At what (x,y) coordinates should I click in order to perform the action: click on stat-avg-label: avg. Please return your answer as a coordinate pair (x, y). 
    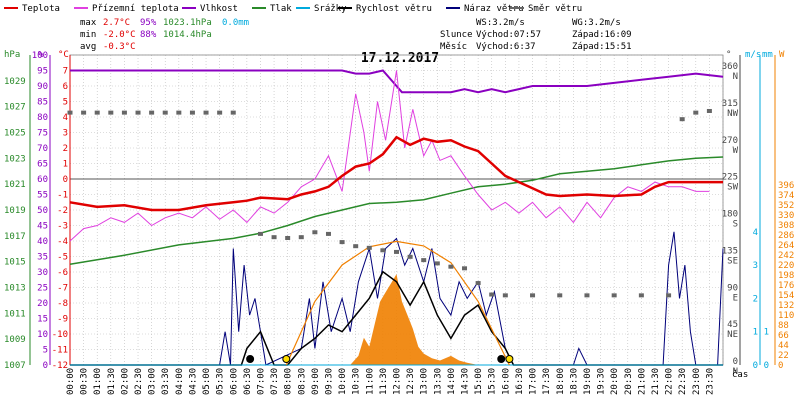
    Looking at the image, I should click on (88, 47).